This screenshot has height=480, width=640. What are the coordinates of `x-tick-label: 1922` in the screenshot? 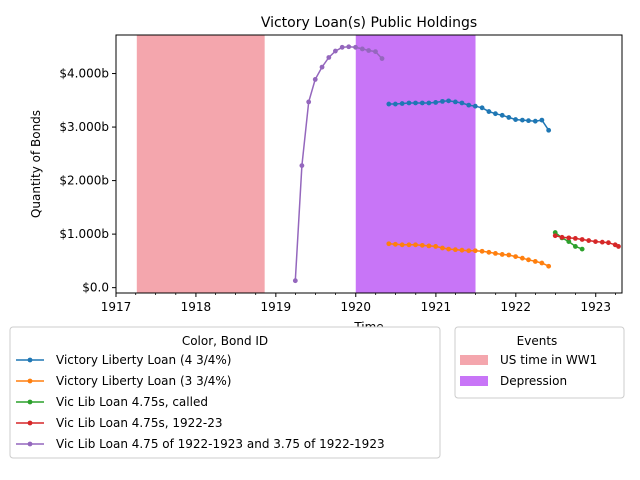 It's located at (516, 307).